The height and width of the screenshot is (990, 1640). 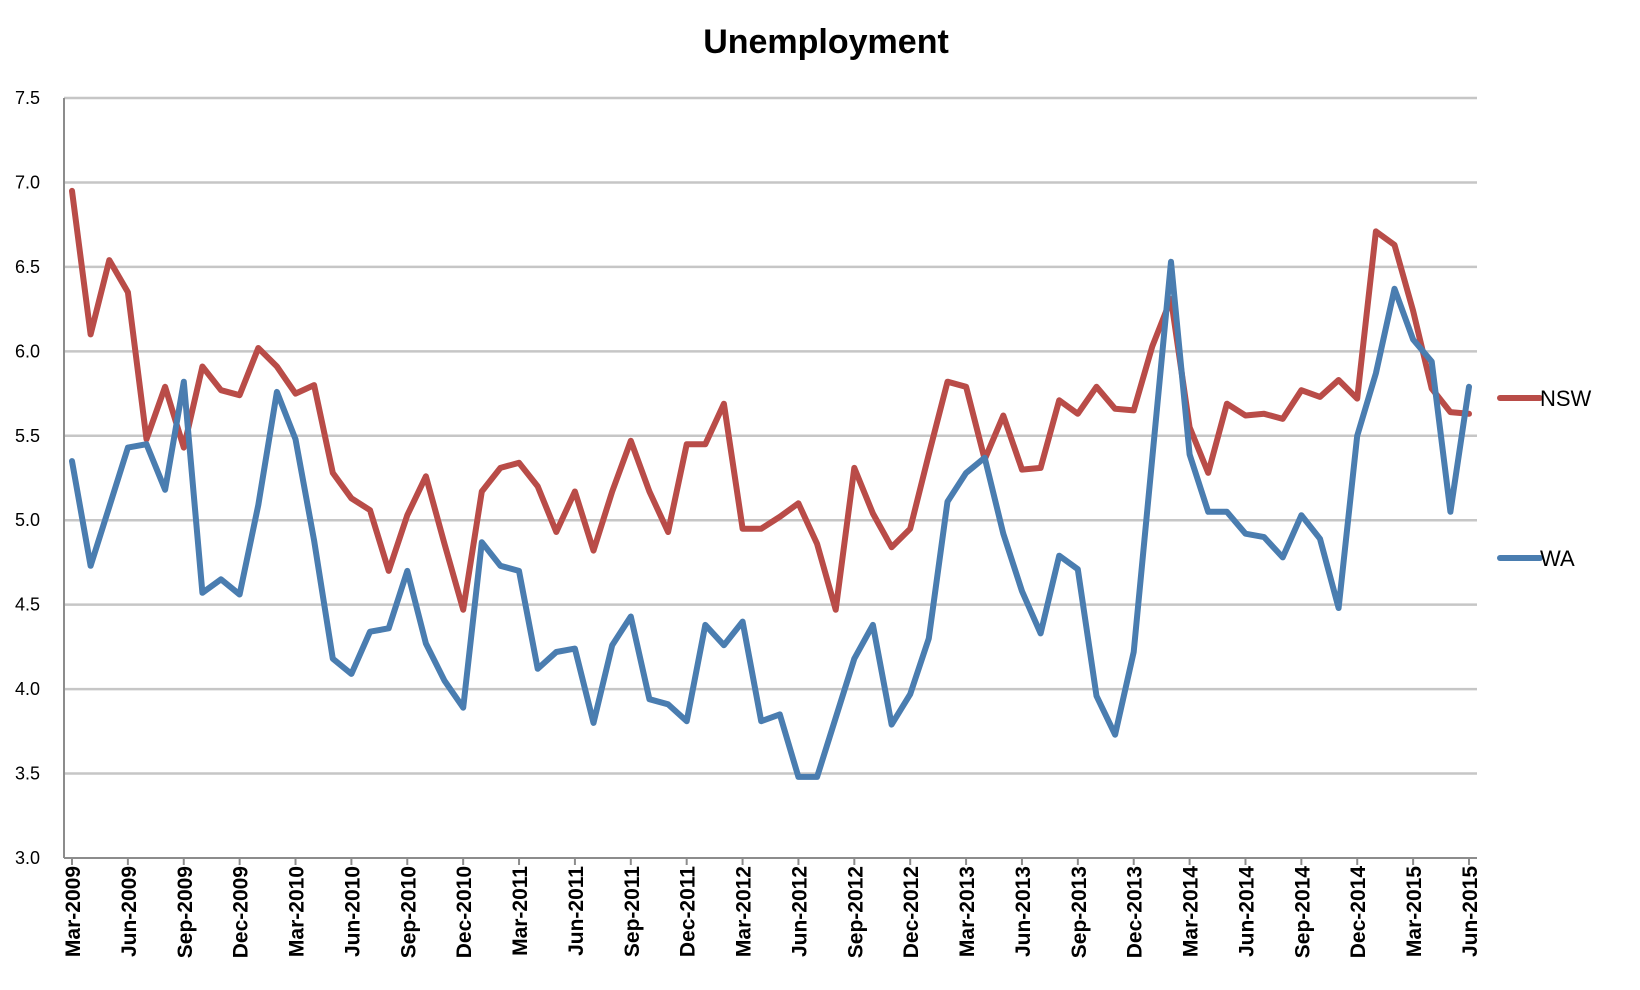 I want to click on x-tick-label: Sep-2009, so click(x=185, y=912).